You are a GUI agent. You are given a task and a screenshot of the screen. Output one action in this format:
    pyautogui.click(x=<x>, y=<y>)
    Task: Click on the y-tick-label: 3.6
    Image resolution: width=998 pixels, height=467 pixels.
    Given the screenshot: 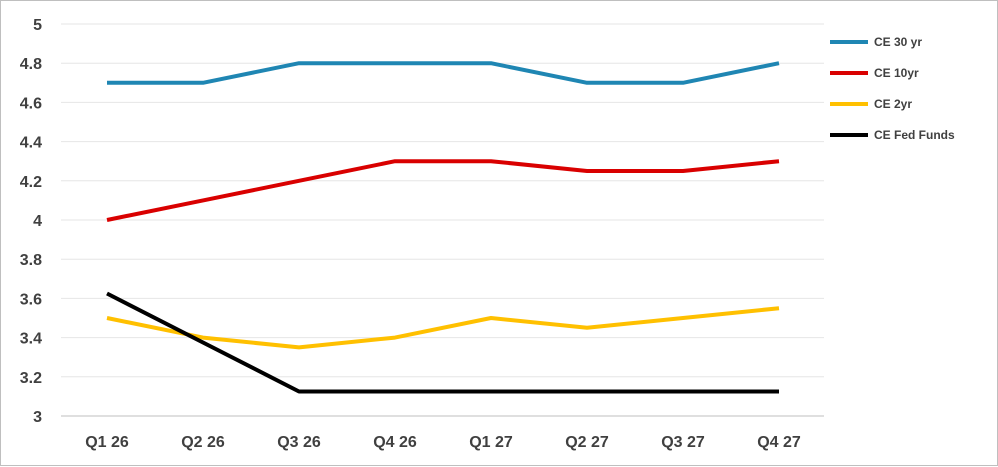 What is the action you would take?
    pyautogui.click(x=31, y=299)
    